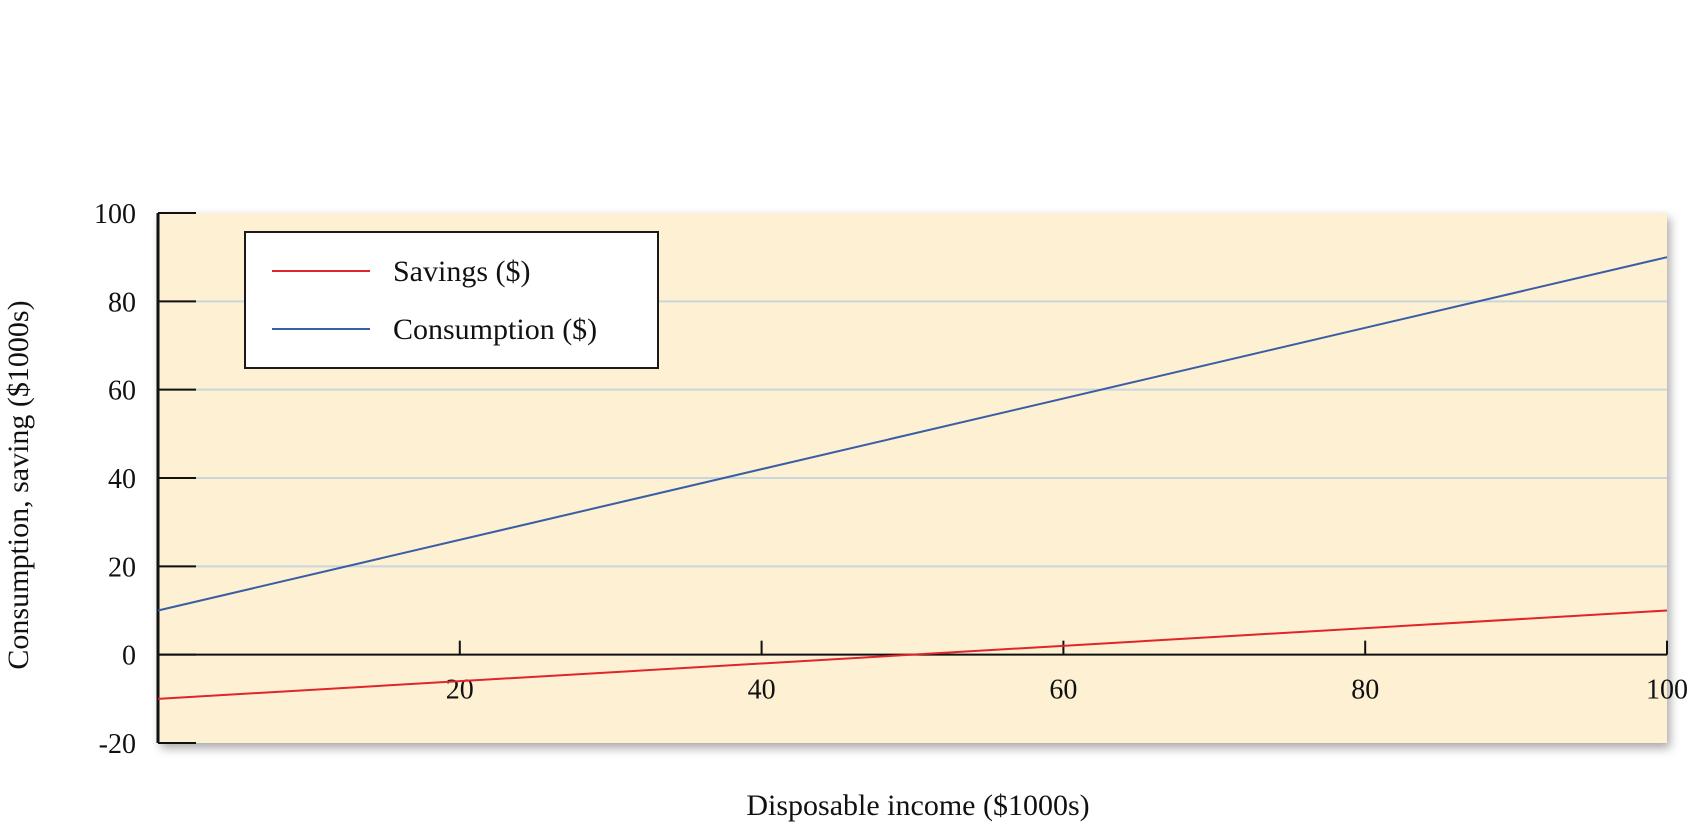 Image resolution: width=1699 pixels, height=822 pixels. What do you see at coordinates (18, 484) in the screenshot?
I see `y-axis-title: Consumption, saving ($1000s)` at bounding box center [18, 484].